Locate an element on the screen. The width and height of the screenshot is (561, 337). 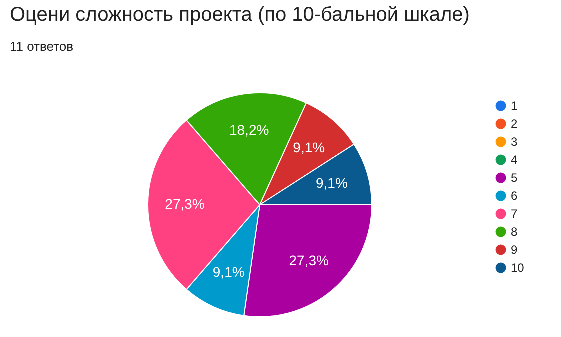
legend-label: 6 is located at coordinates (514, 196).